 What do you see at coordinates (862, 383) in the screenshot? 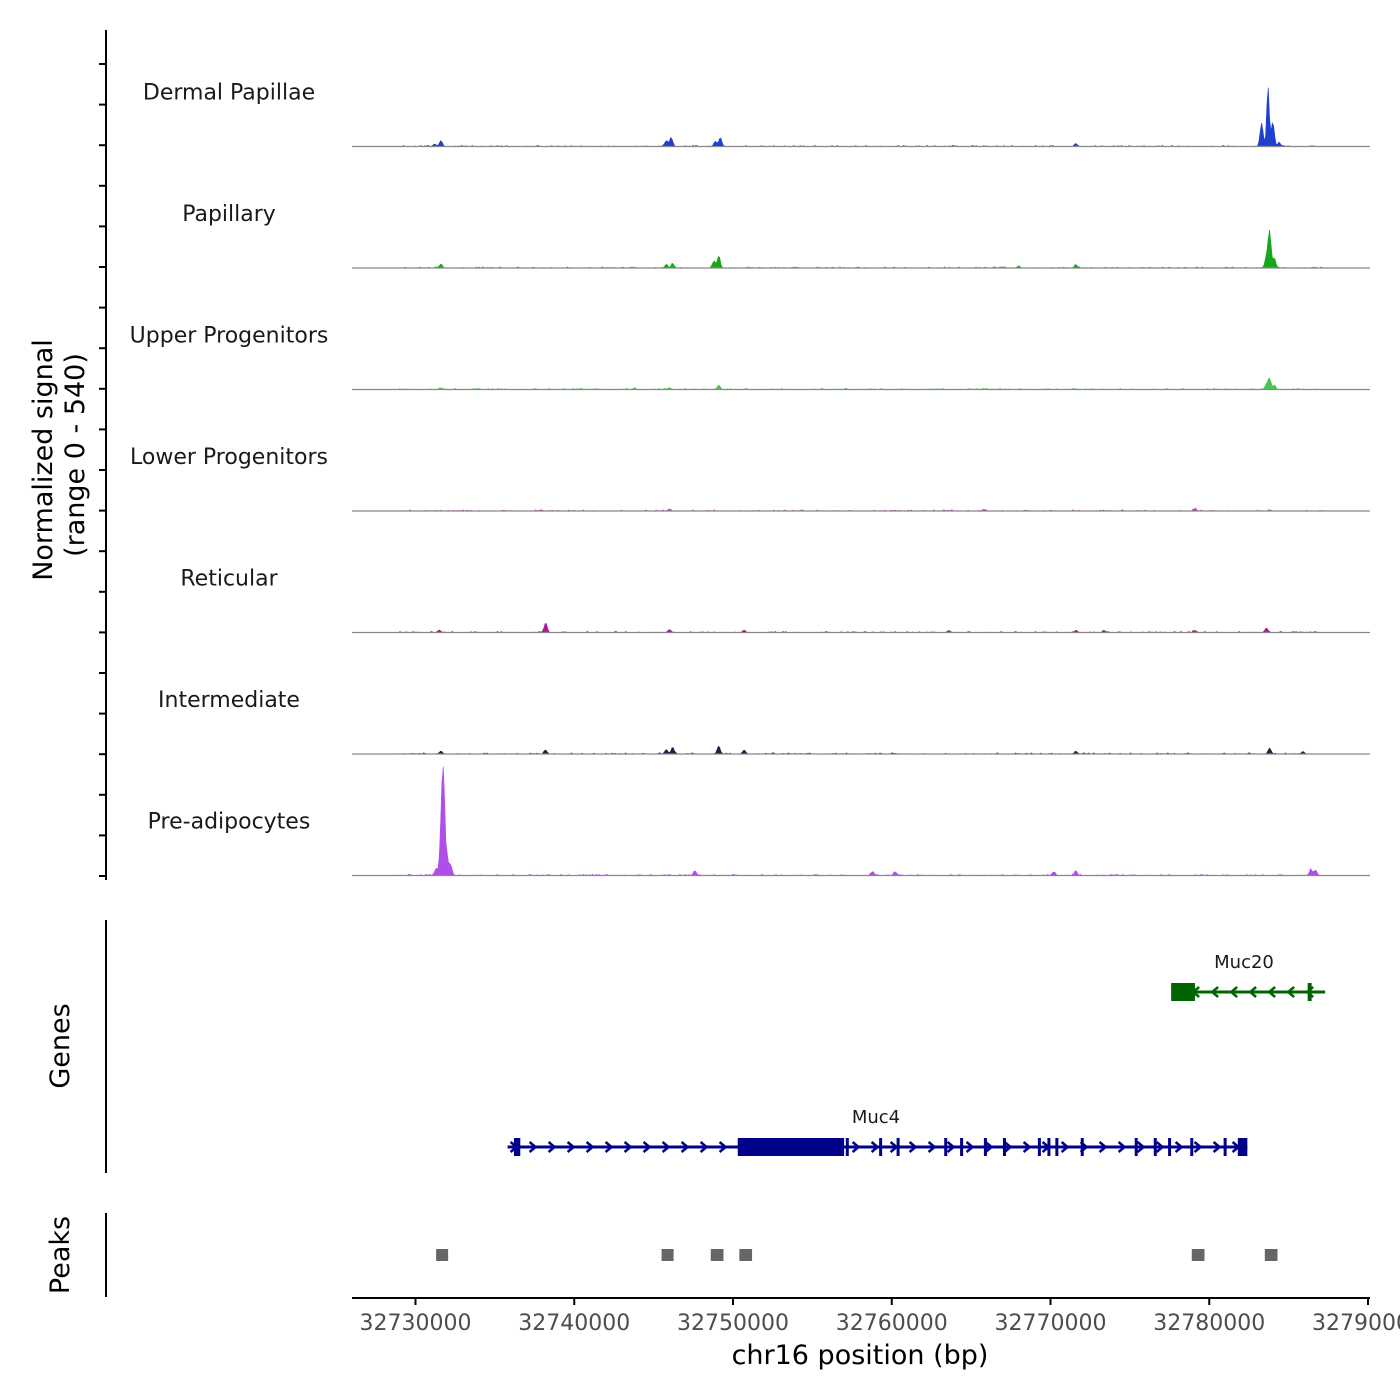
I see `coverage-area-upper-progenitors` at bounding box center [862, 383].